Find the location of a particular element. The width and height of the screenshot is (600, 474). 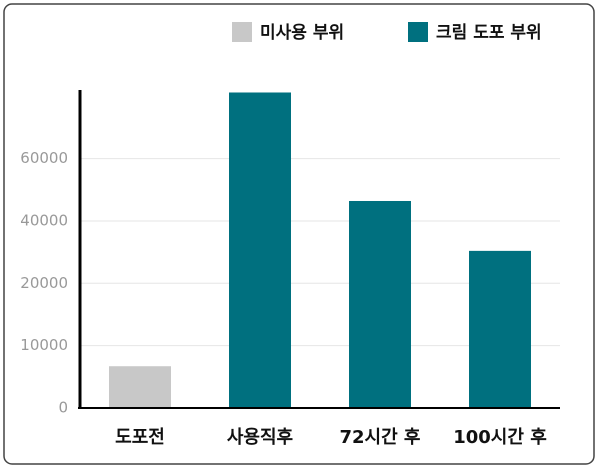

y-tick-label: 0 is located at coordinates (63, 408).